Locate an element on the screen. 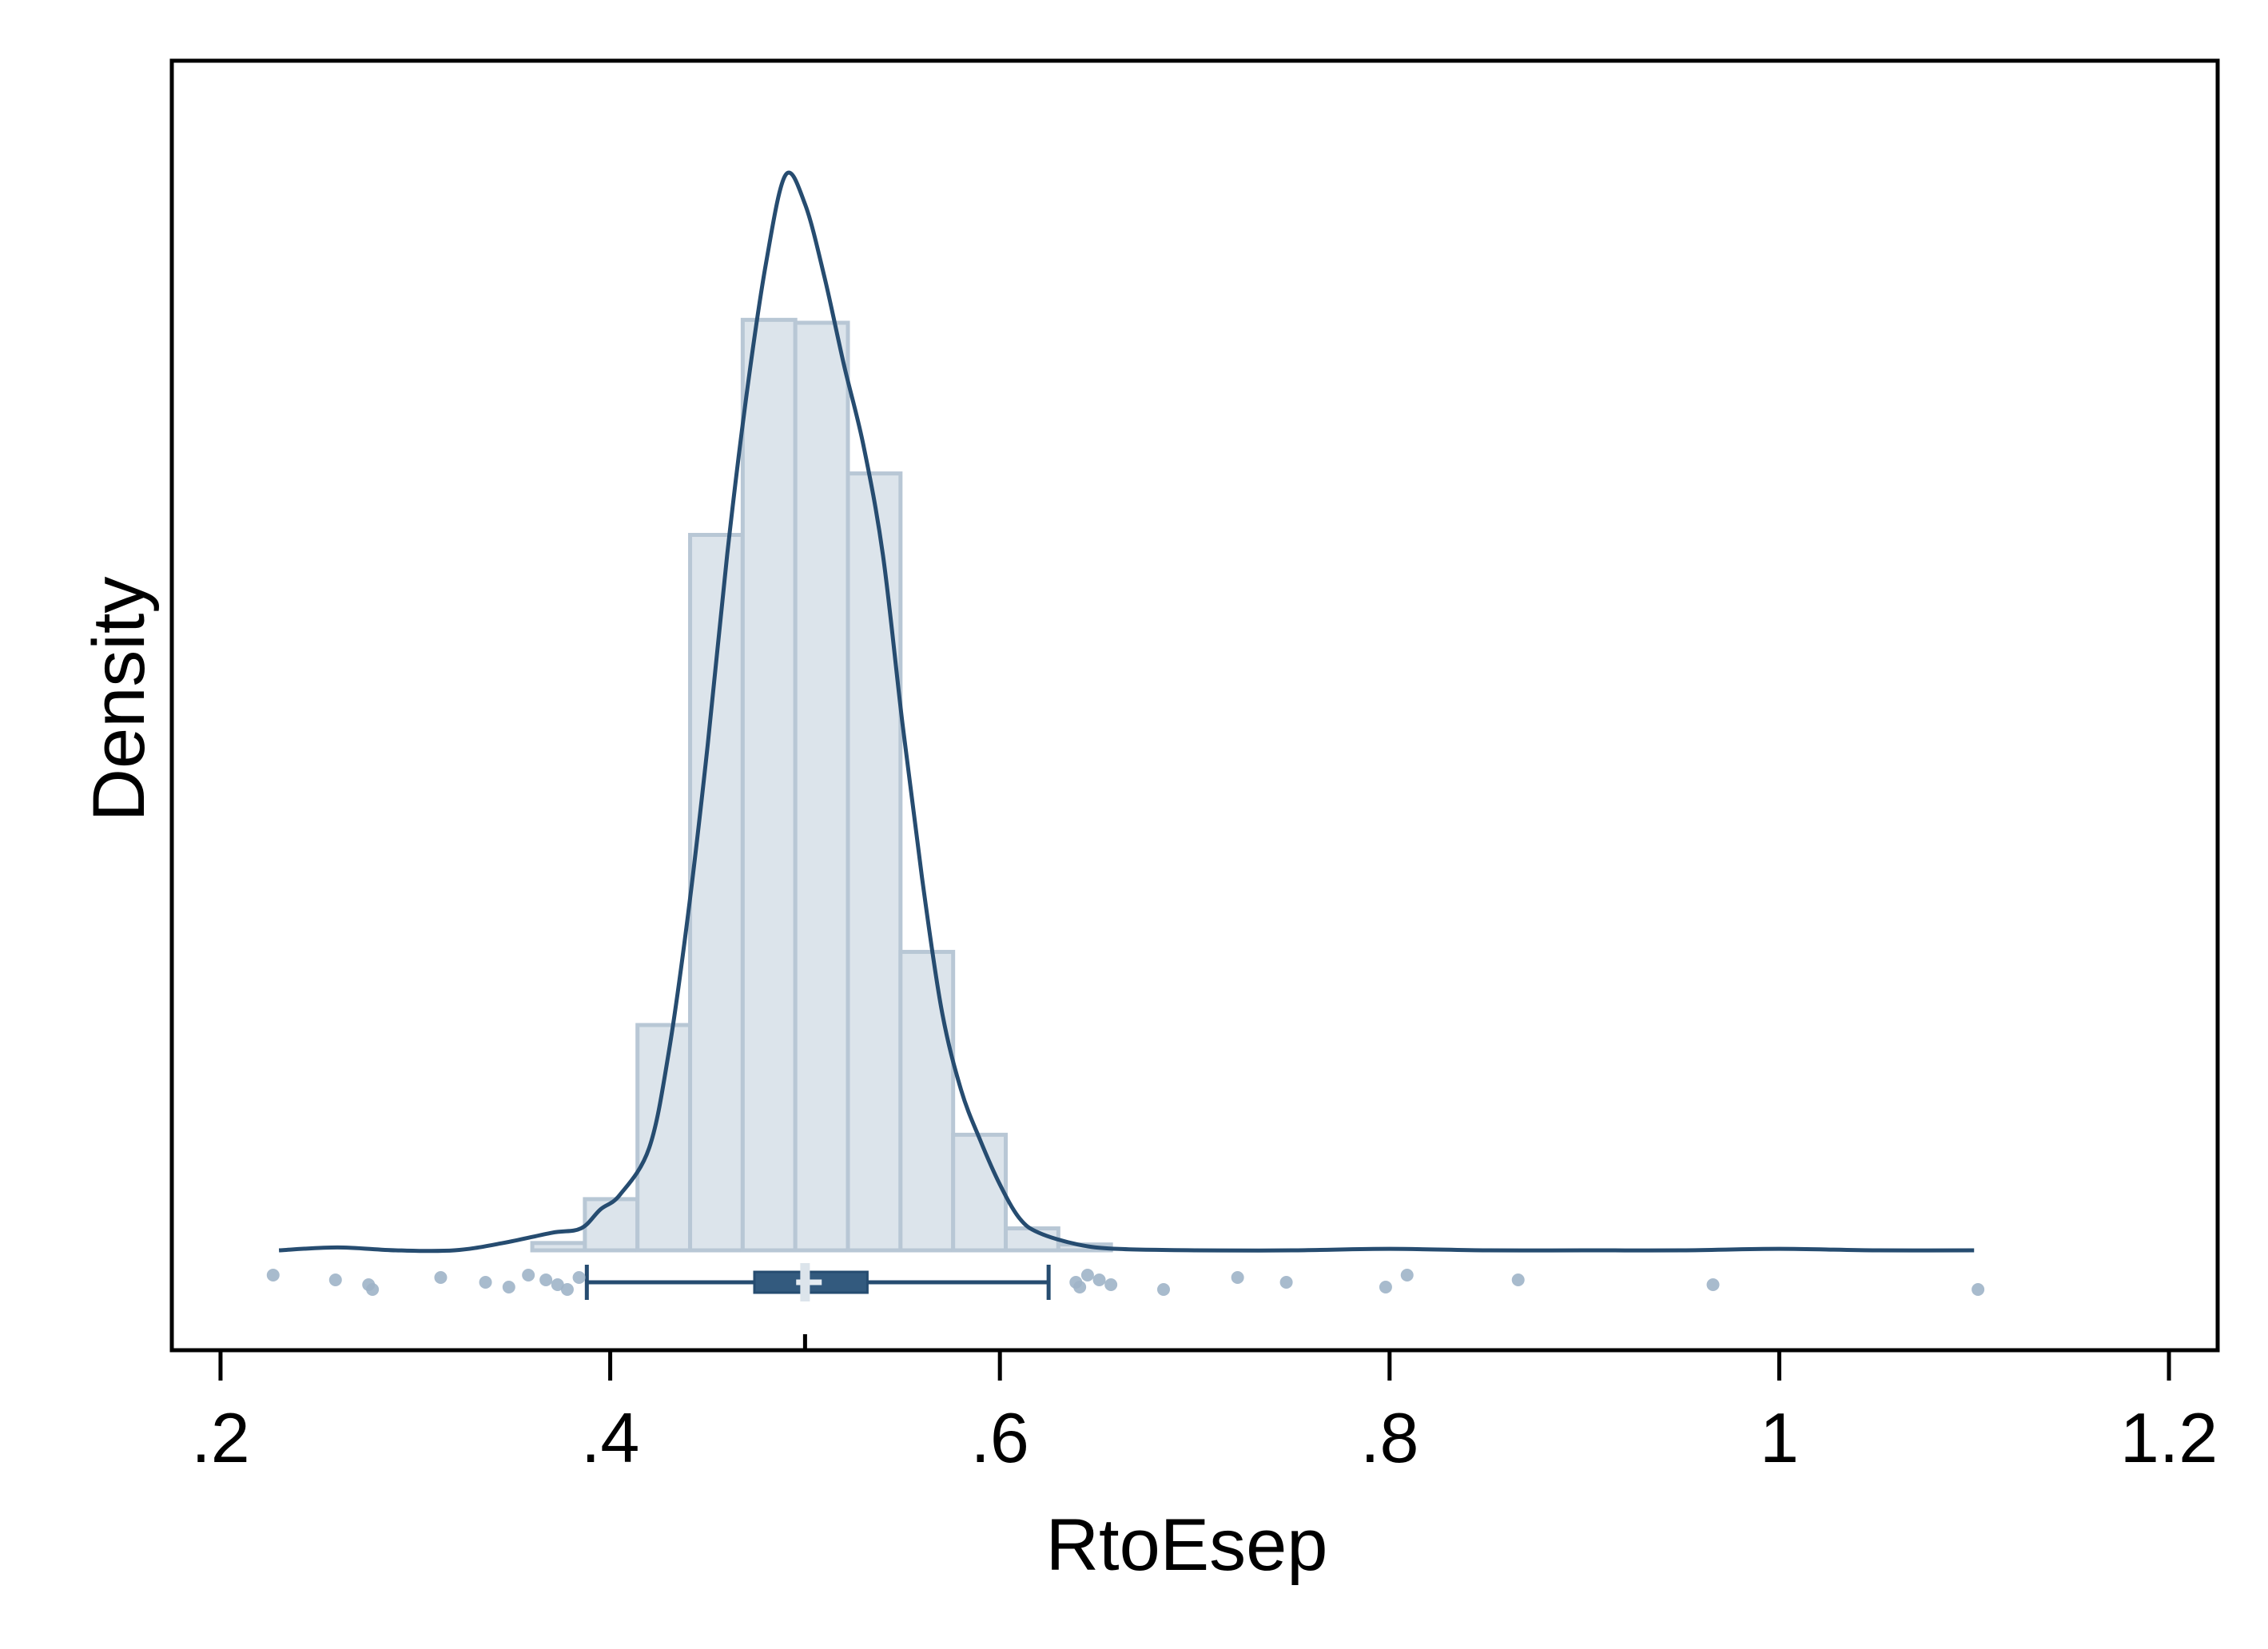 The width and height of the screenshot is (2268, 1649). histogram-bars is located at coordinates (821, 785).